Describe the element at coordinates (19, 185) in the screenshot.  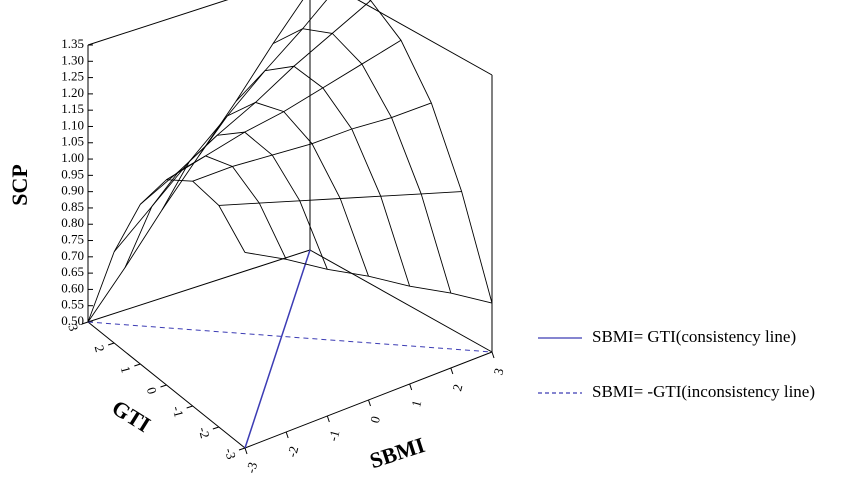
I see `z-axis-title: SCP` at that location.